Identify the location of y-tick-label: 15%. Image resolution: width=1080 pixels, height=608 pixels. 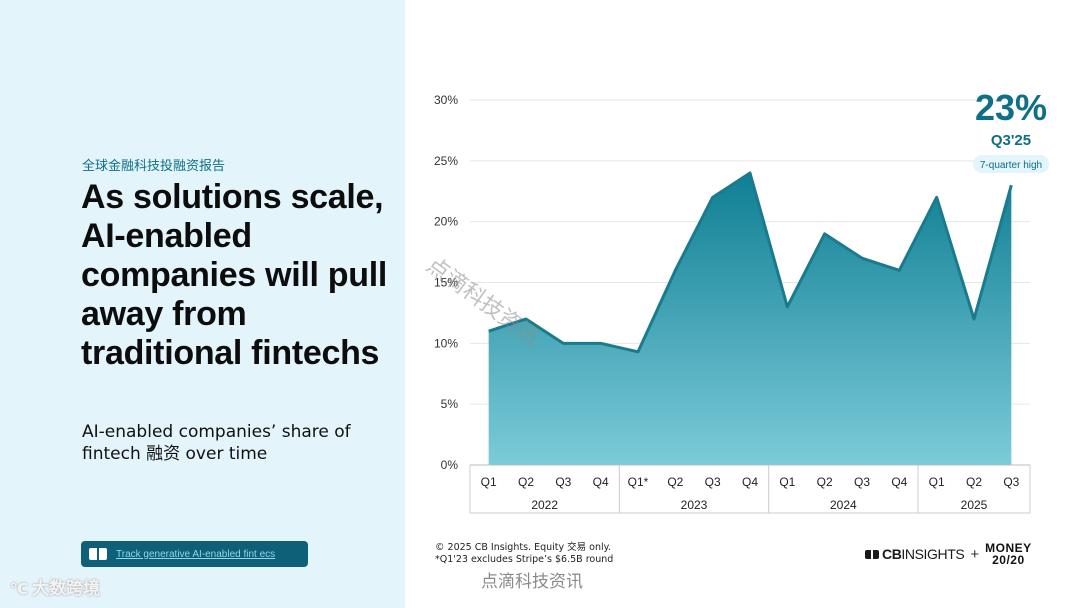
(446, 283).